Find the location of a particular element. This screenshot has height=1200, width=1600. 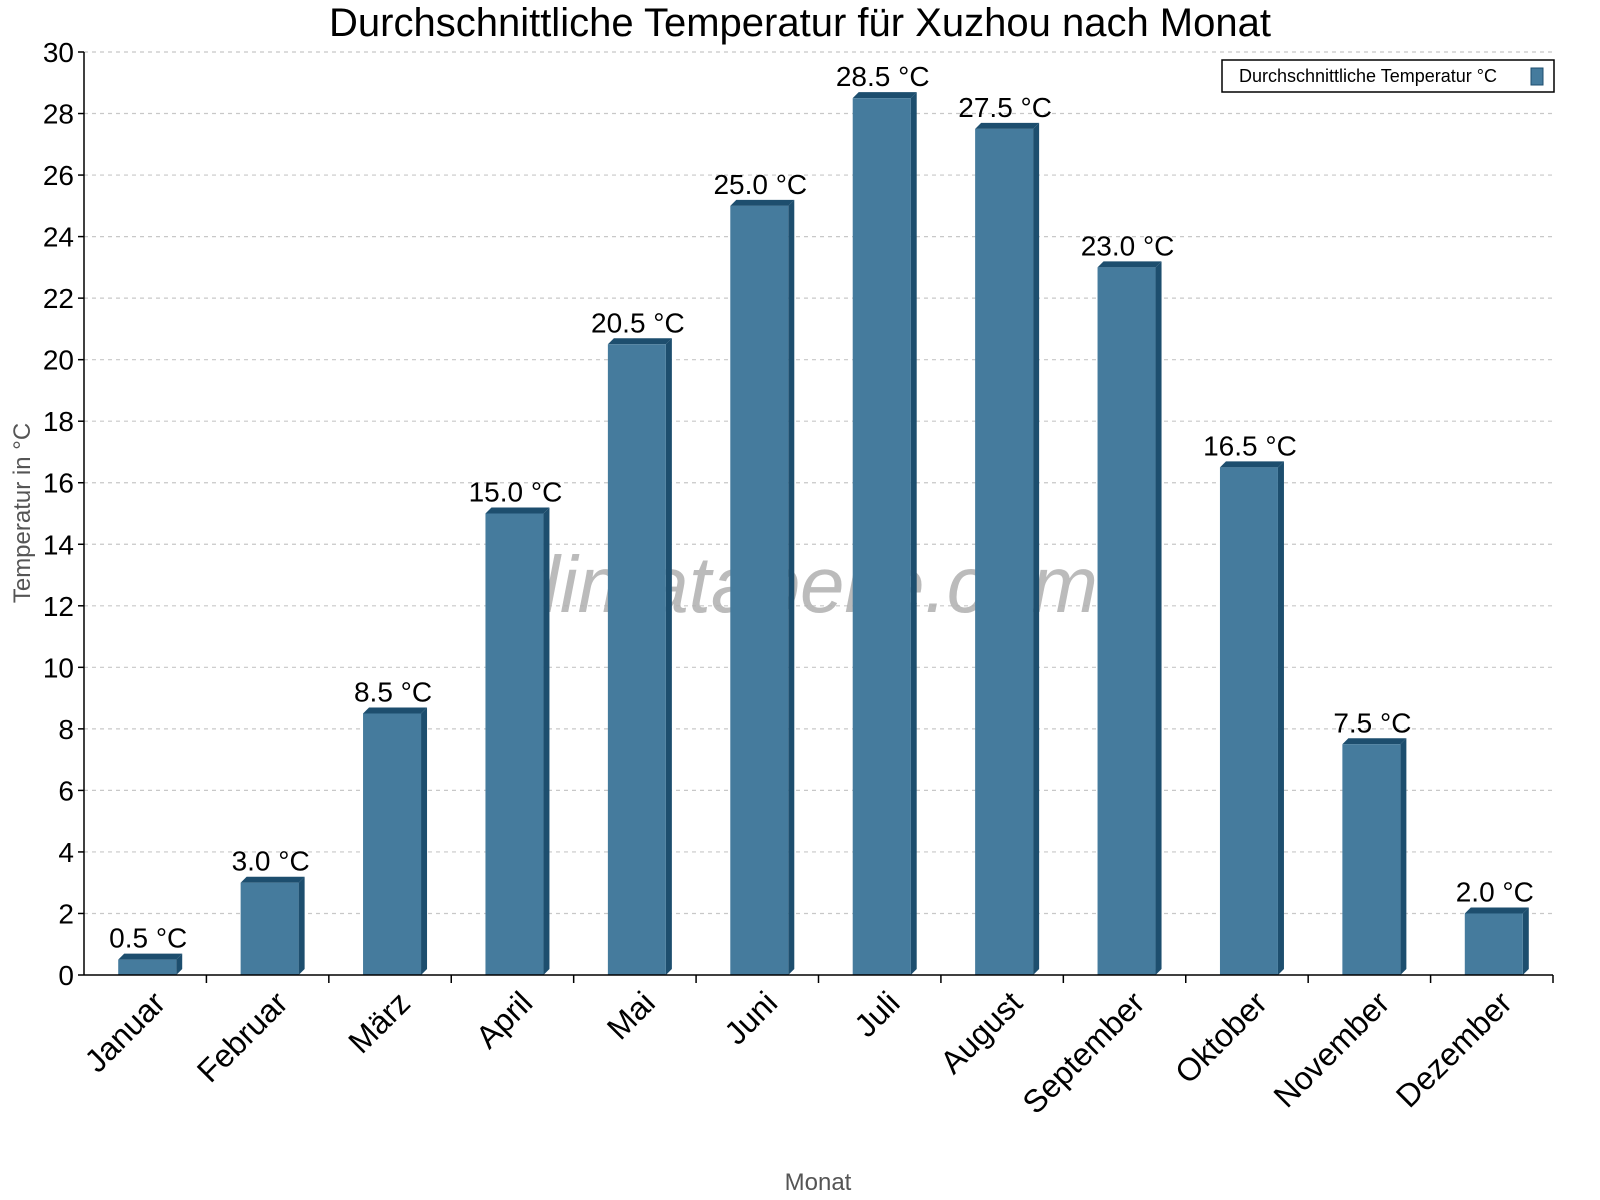

bar: 20.5 °C is located at coordinates (638, 641).